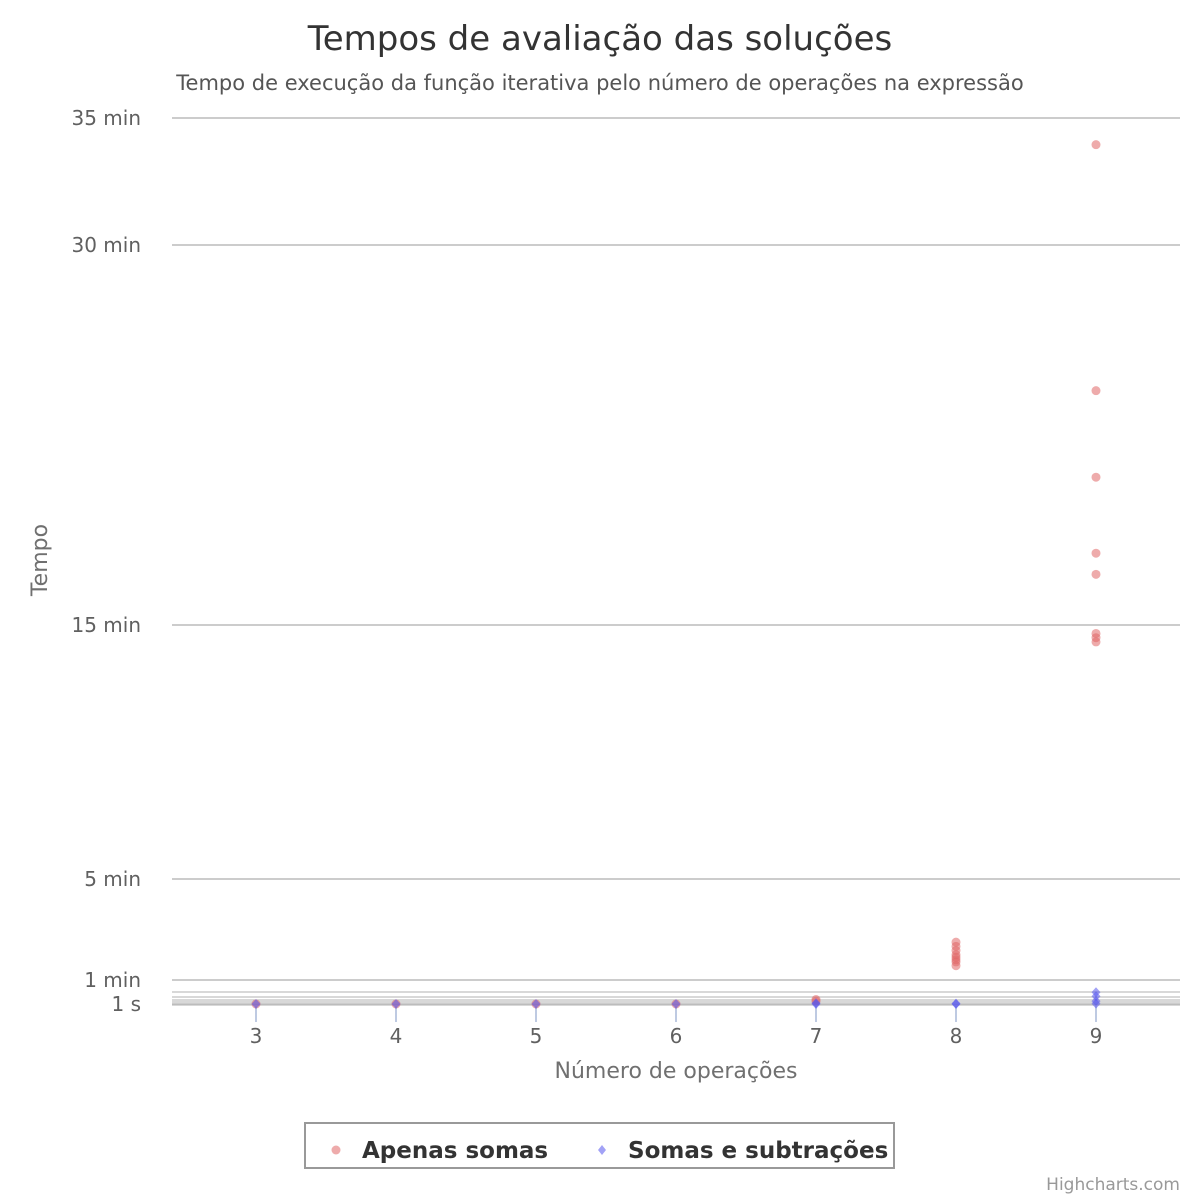 Image resolution: width=1200 pixels, height=1200 pixels. What do you see at coordinates (758, 1151) in the screenshot?
I see `legend-label-somas-e-subtracoes: Somas e subtrações` at bounding box center [758, 1151].